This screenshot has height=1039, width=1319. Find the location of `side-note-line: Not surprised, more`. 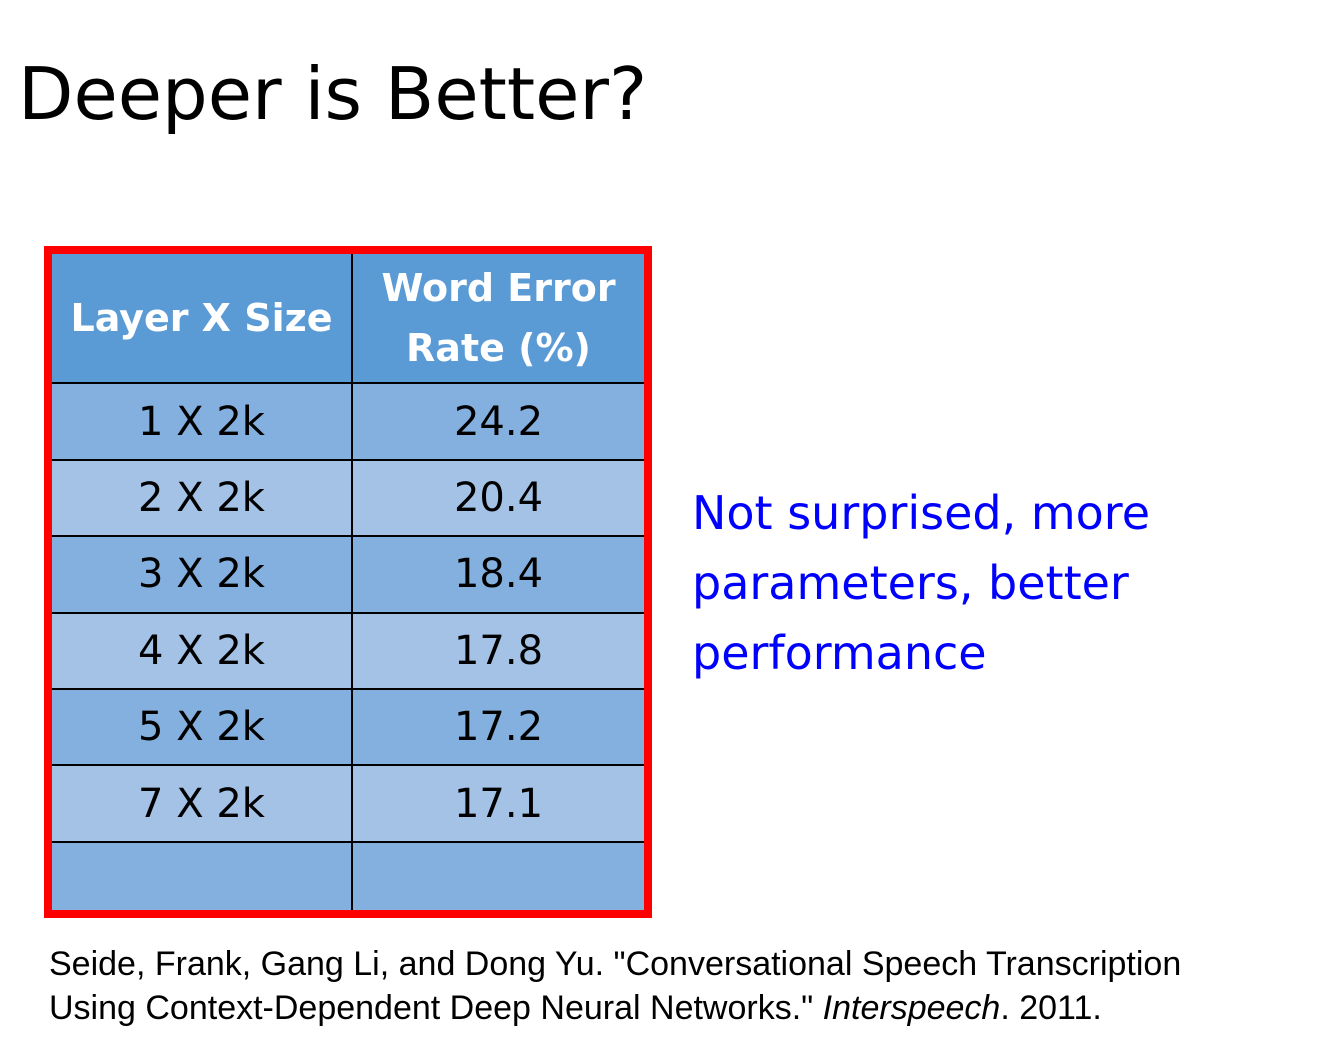

side-note-line: Not surprised, more is located at coordinates (921, 513).